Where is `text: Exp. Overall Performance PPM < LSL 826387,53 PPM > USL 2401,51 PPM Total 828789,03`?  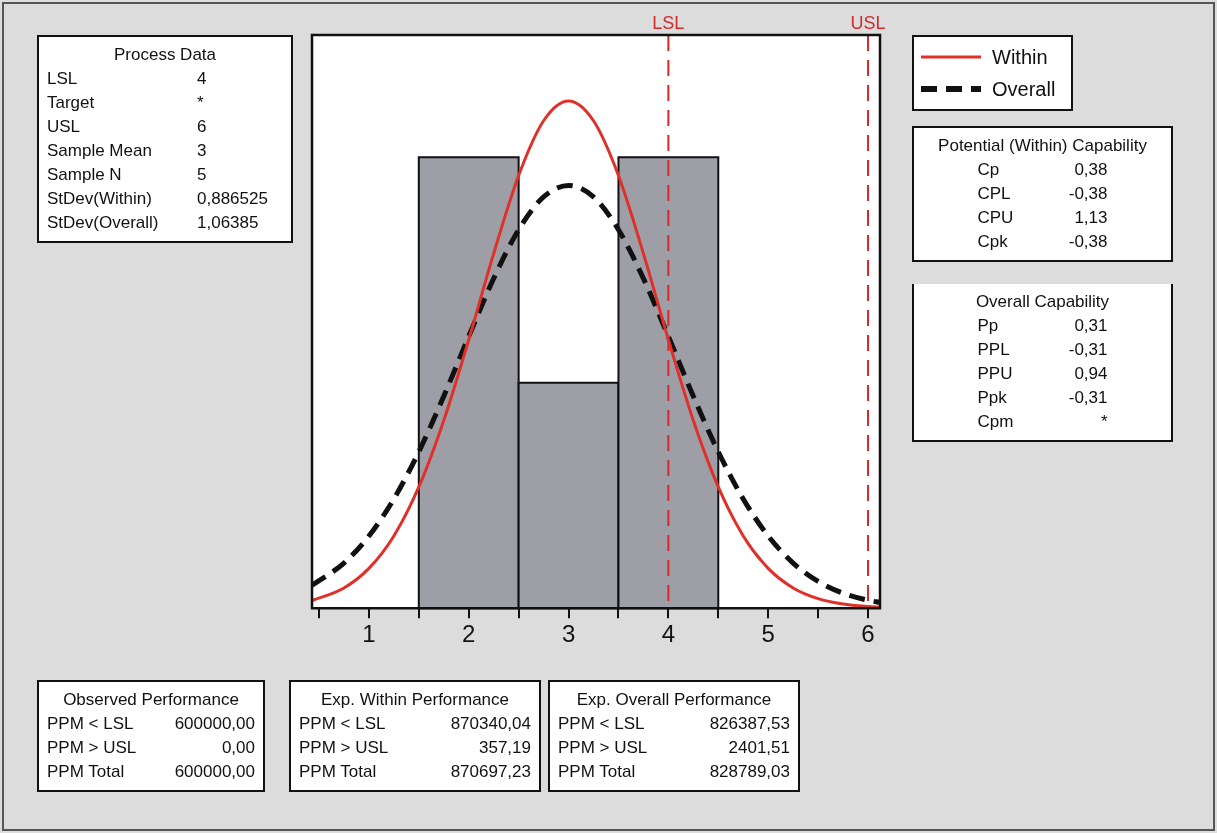 text: Exp. Overall Performance PPM < LSL 826387,53 PPM > USL 2401,51 PPM Total 828789,03 is located at coordinates (674, 735).